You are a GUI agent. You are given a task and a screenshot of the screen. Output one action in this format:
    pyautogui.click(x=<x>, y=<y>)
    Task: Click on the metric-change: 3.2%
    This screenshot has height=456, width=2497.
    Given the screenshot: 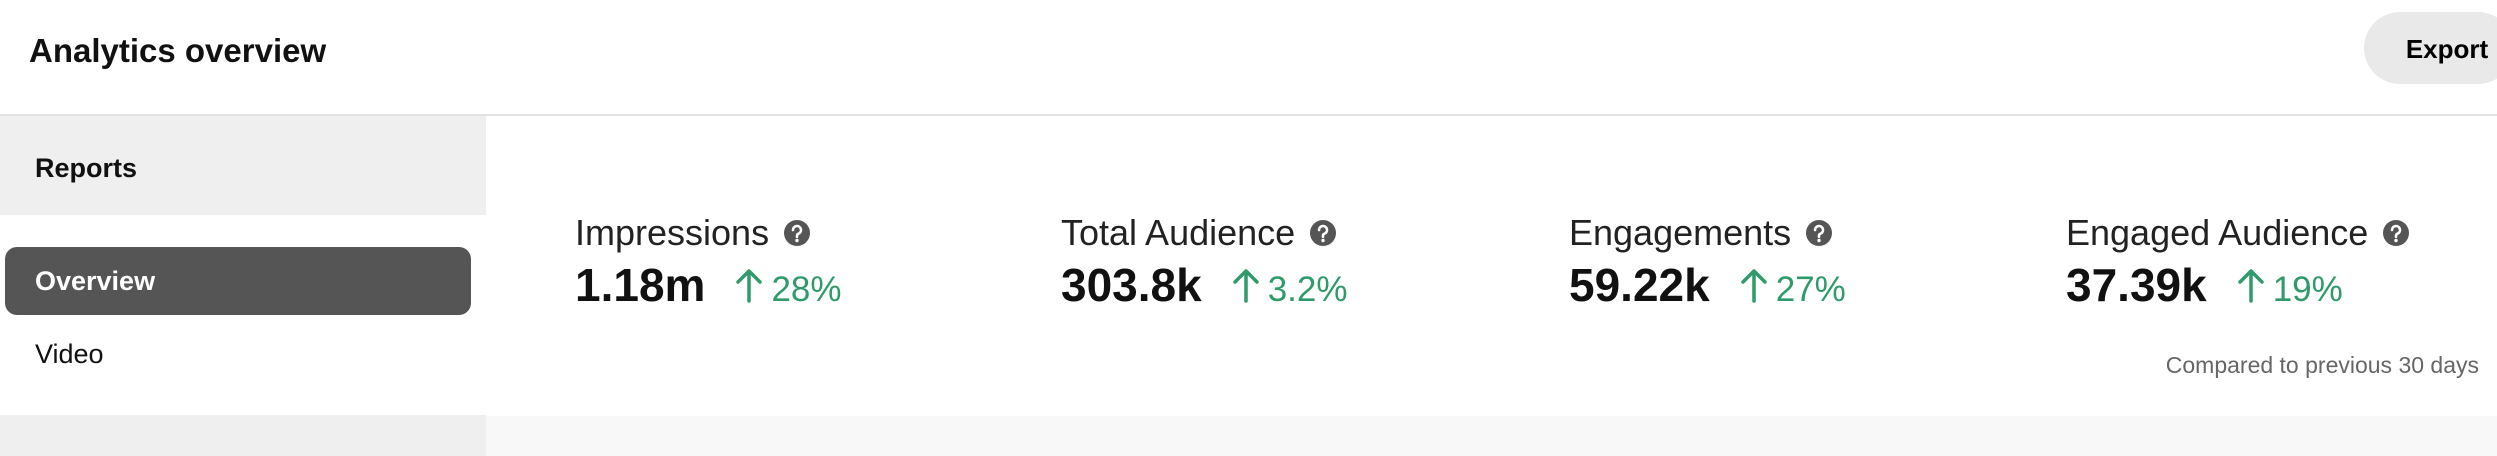 What is the action you would take?
    pyautogui.click(x=1307, y=289)
    